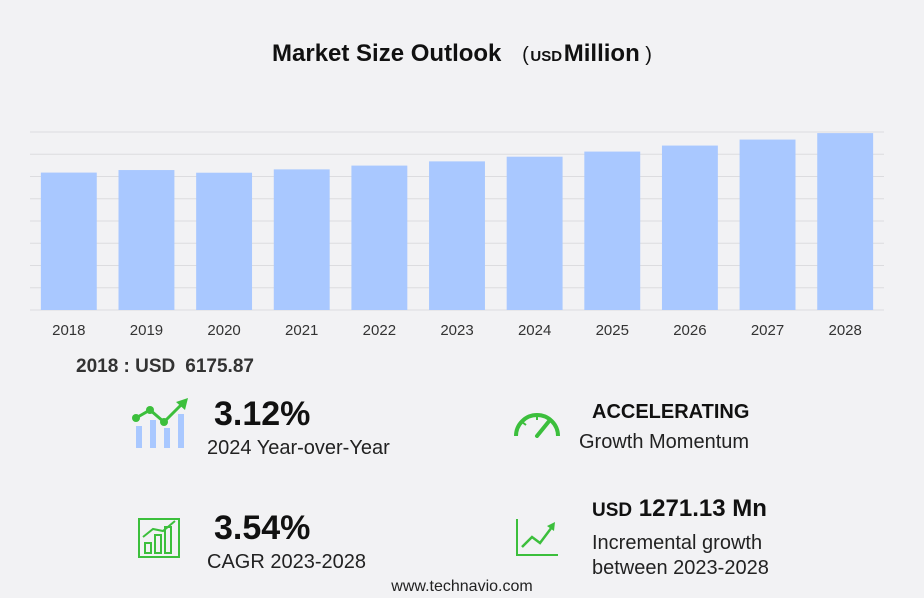 The image size is (924, 598). What do you see at coordinates (702, 508) in the screenshot?
I see `incremental-amount: 1271.13 Mn` at bounding box center [702, 508].